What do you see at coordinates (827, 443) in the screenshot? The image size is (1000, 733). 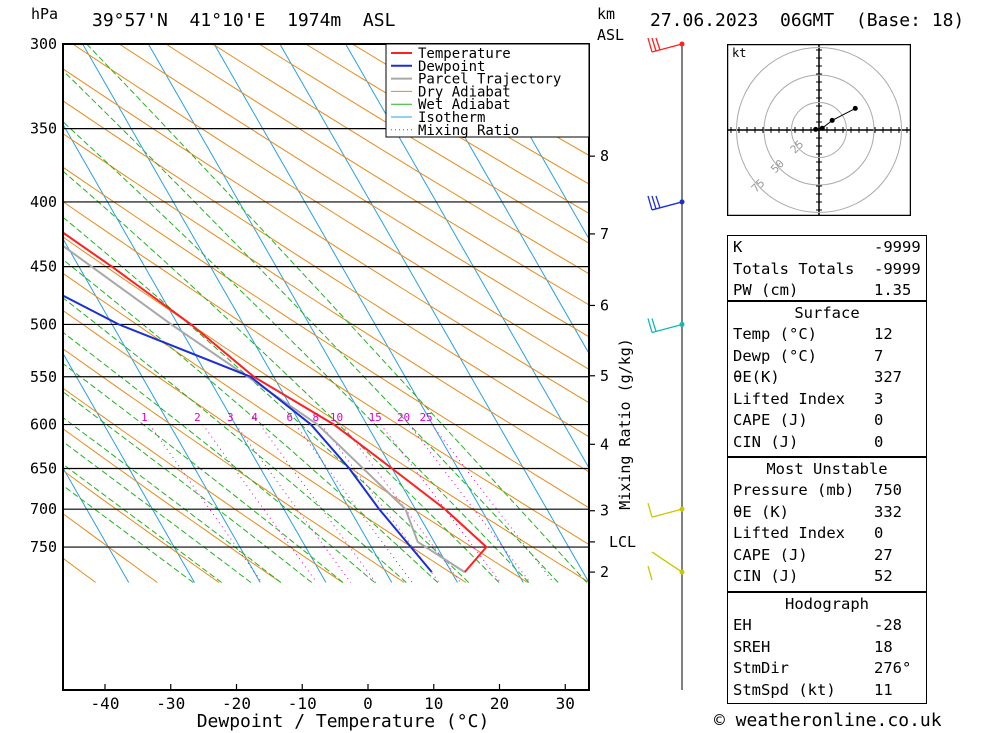 I see `surface-row: CIN (J) 0` at bounding box center [827, 443].